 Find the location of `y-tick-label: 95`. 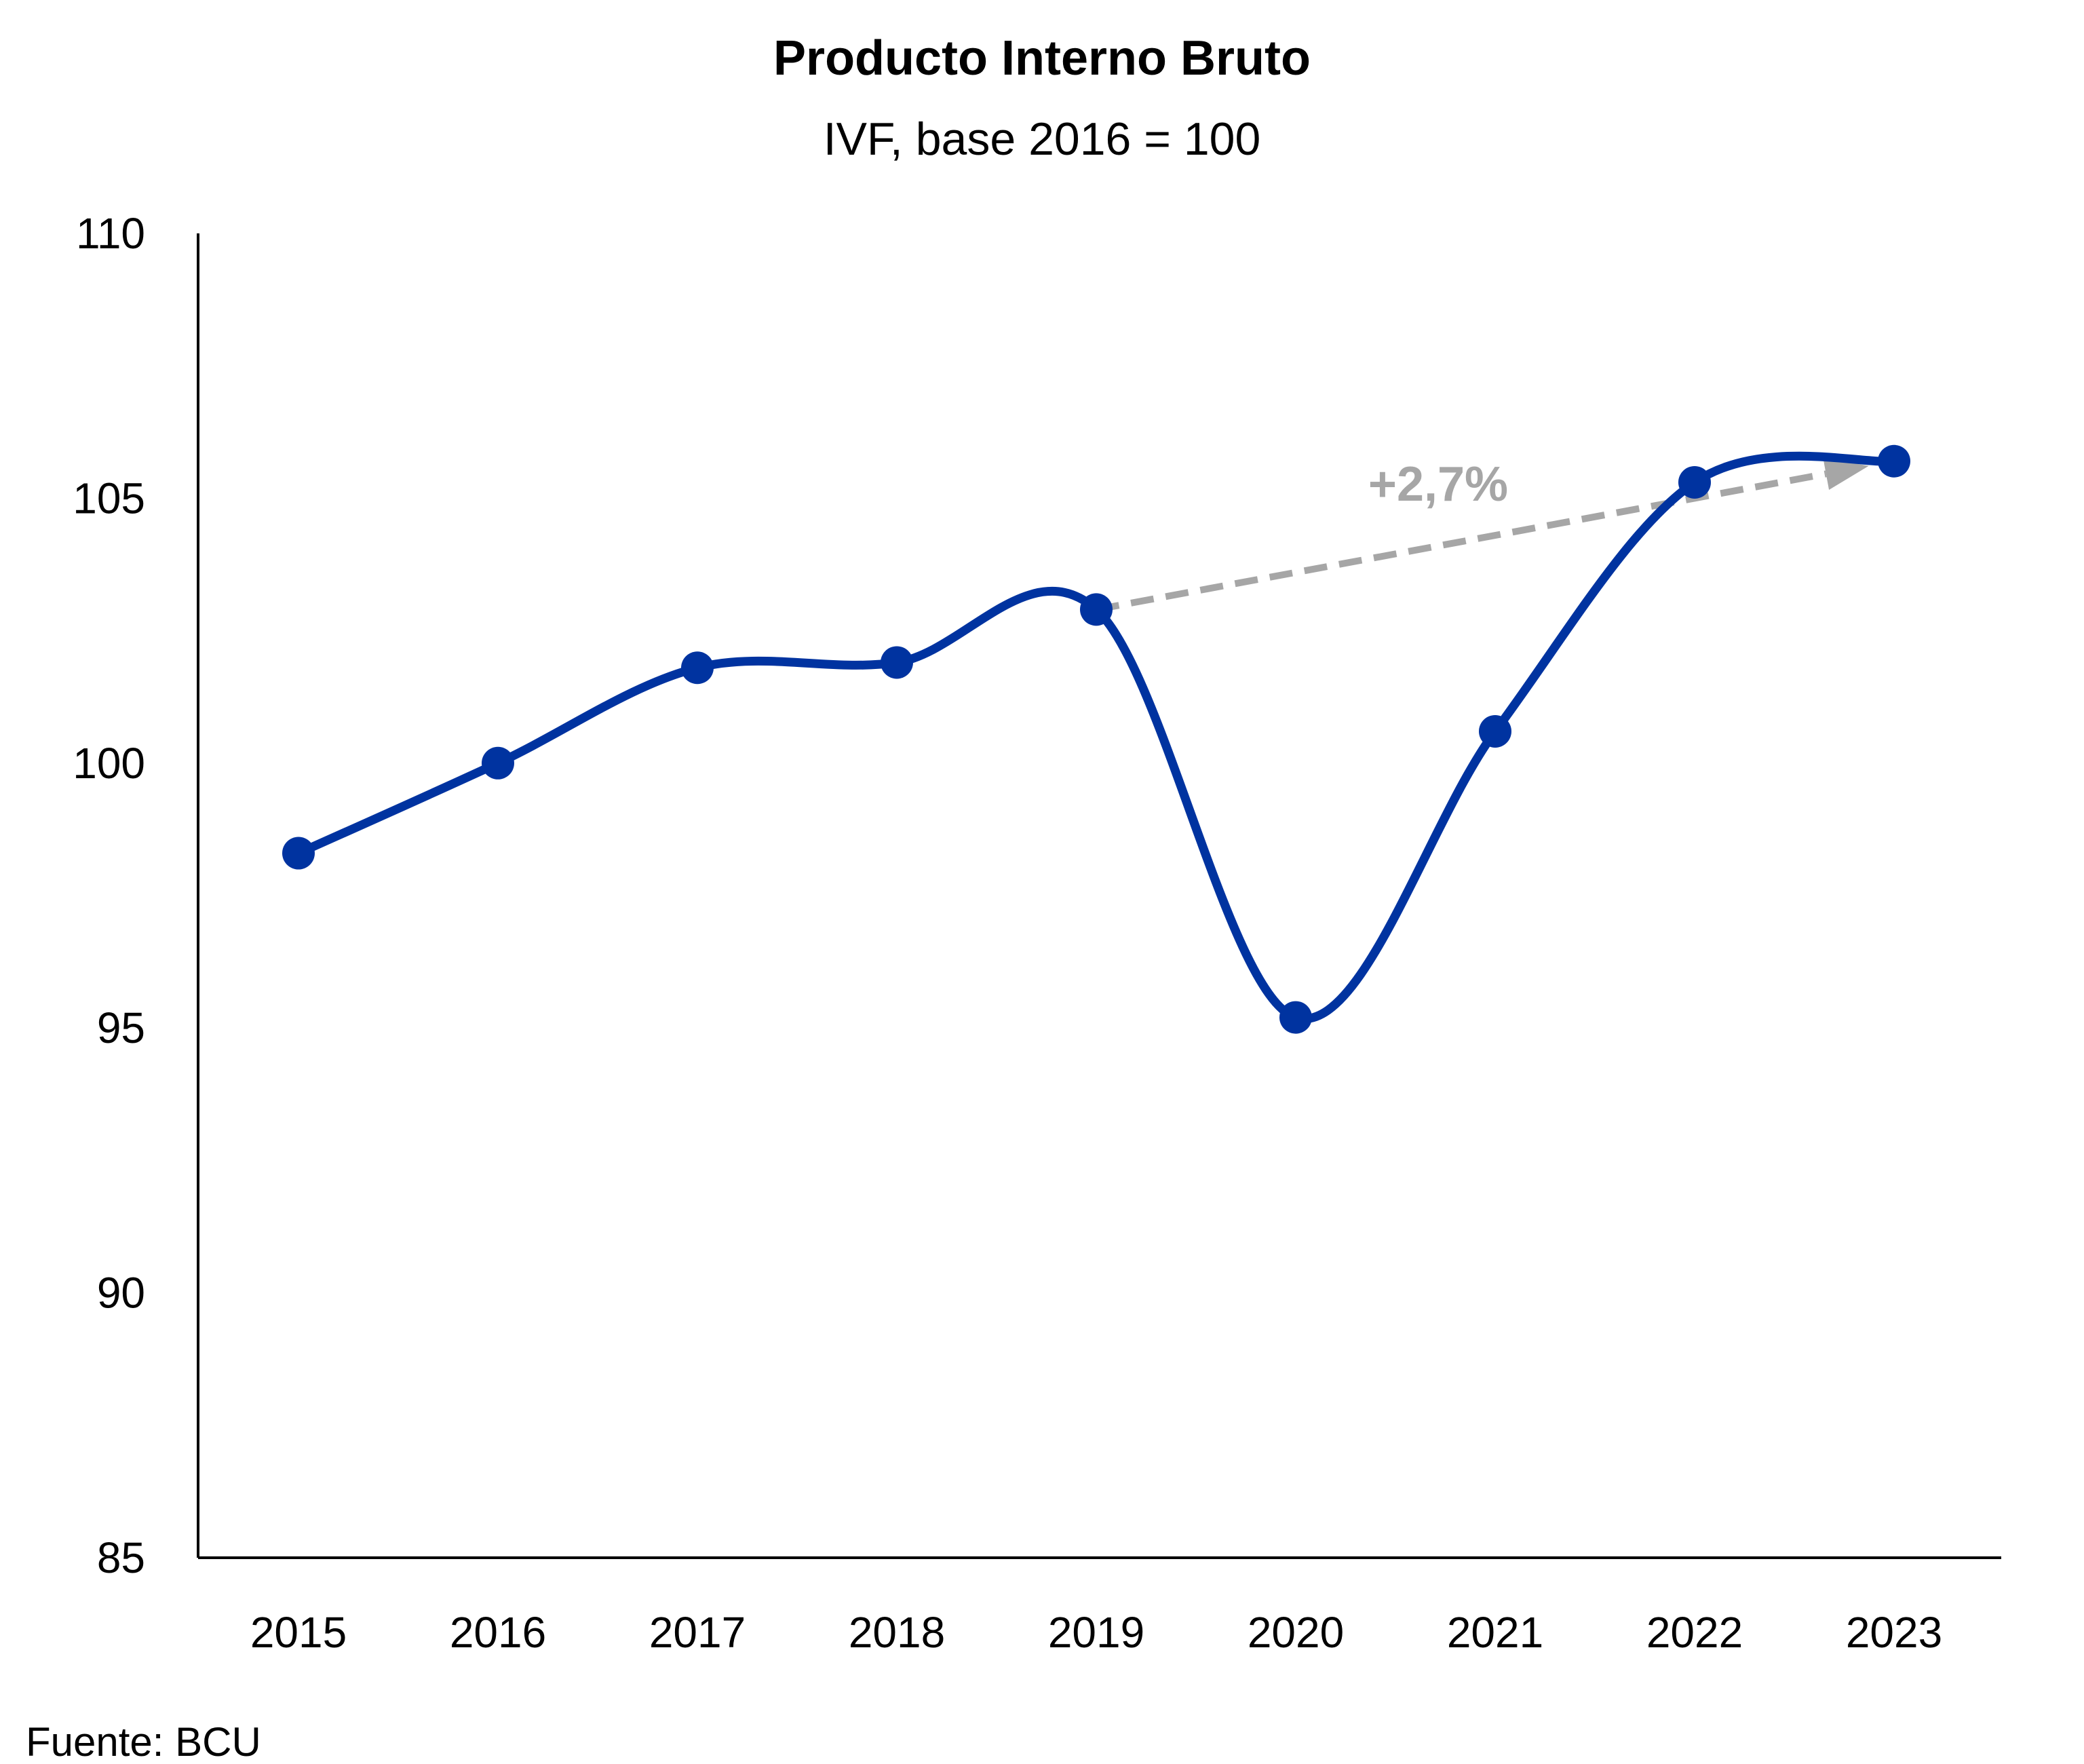

y-tick-label: 95 is located at coordinates (121, 1027).